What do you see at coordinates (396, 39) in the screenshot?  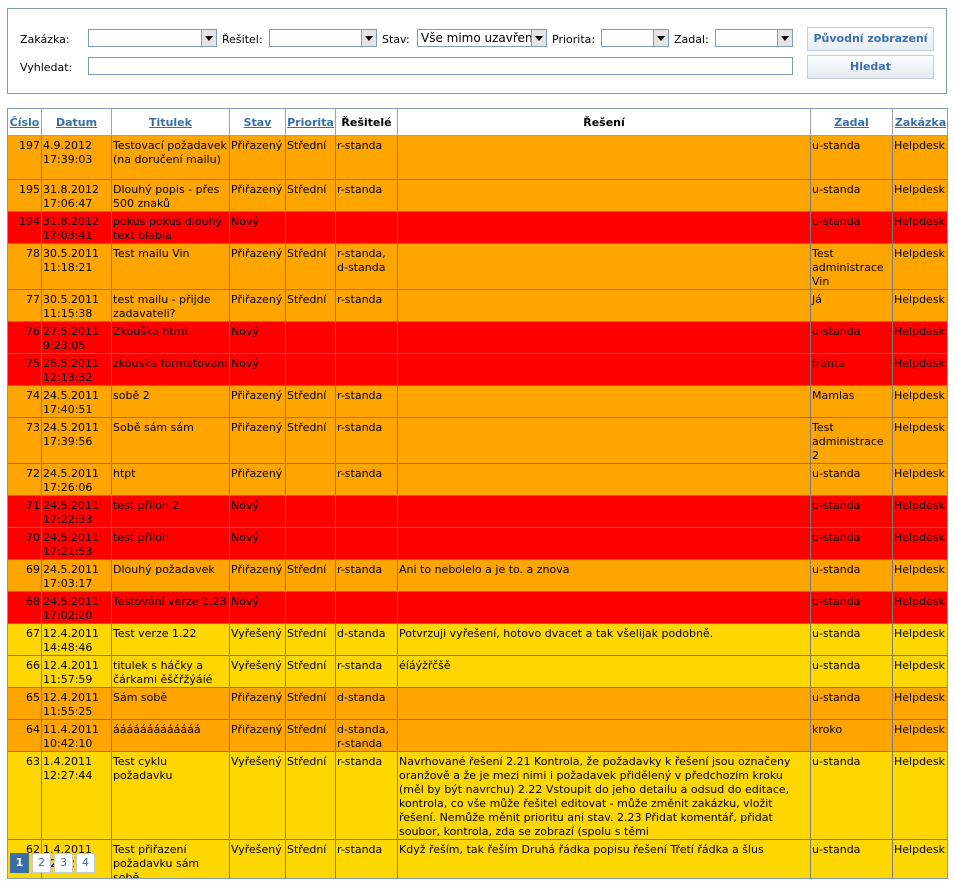 I see `stav-label: Stav:` at bounding box center [396, 39].